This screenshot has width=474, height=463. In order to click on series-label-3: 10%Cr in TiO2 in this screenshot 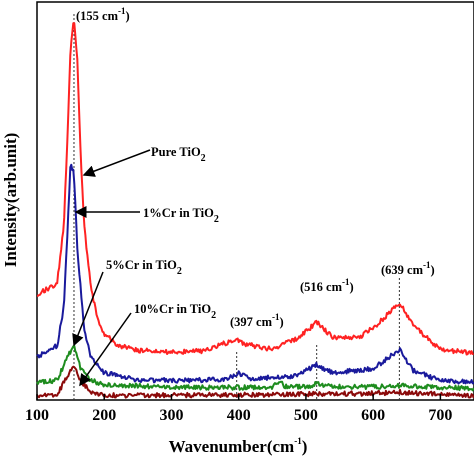, I will do `click(175, 311)`.